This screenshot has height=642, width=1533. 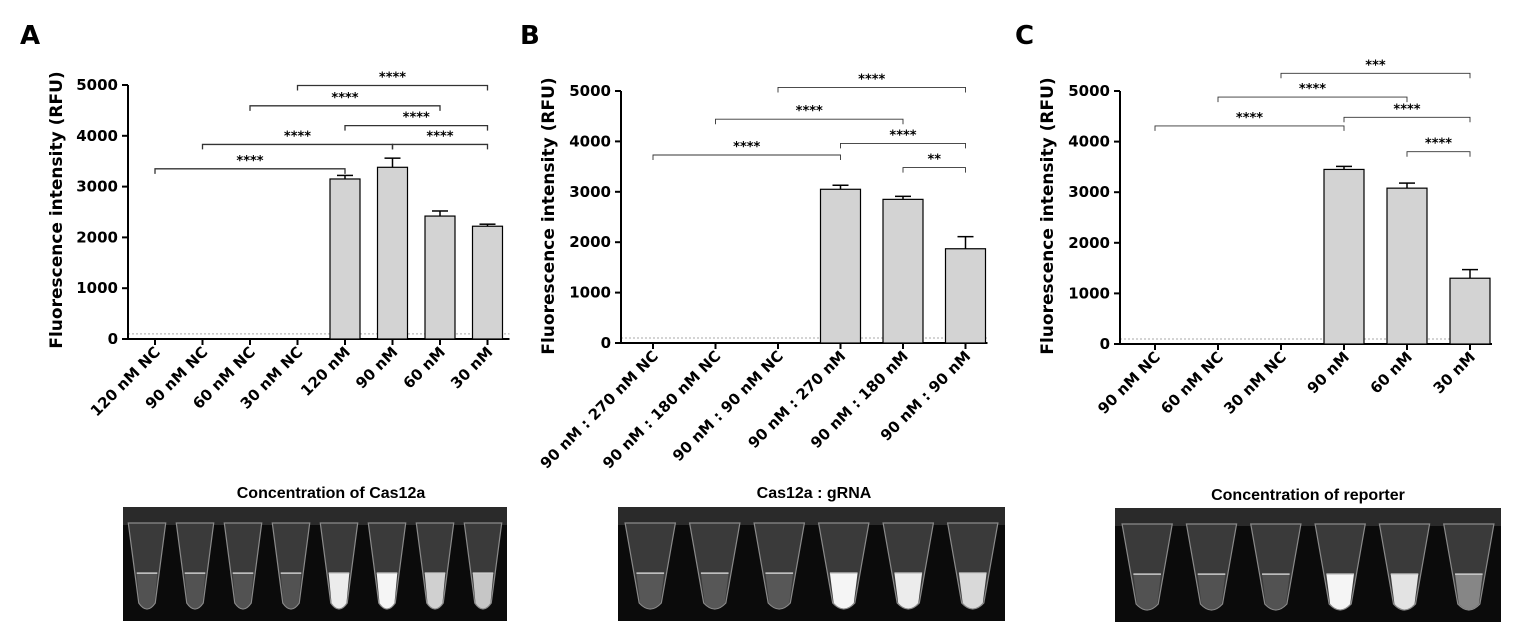 What do you see at coordinates (331, 493) in the screenshot?
I see `photo-title-a: Concentration of Cas12a` at bounding box center [331, 493].